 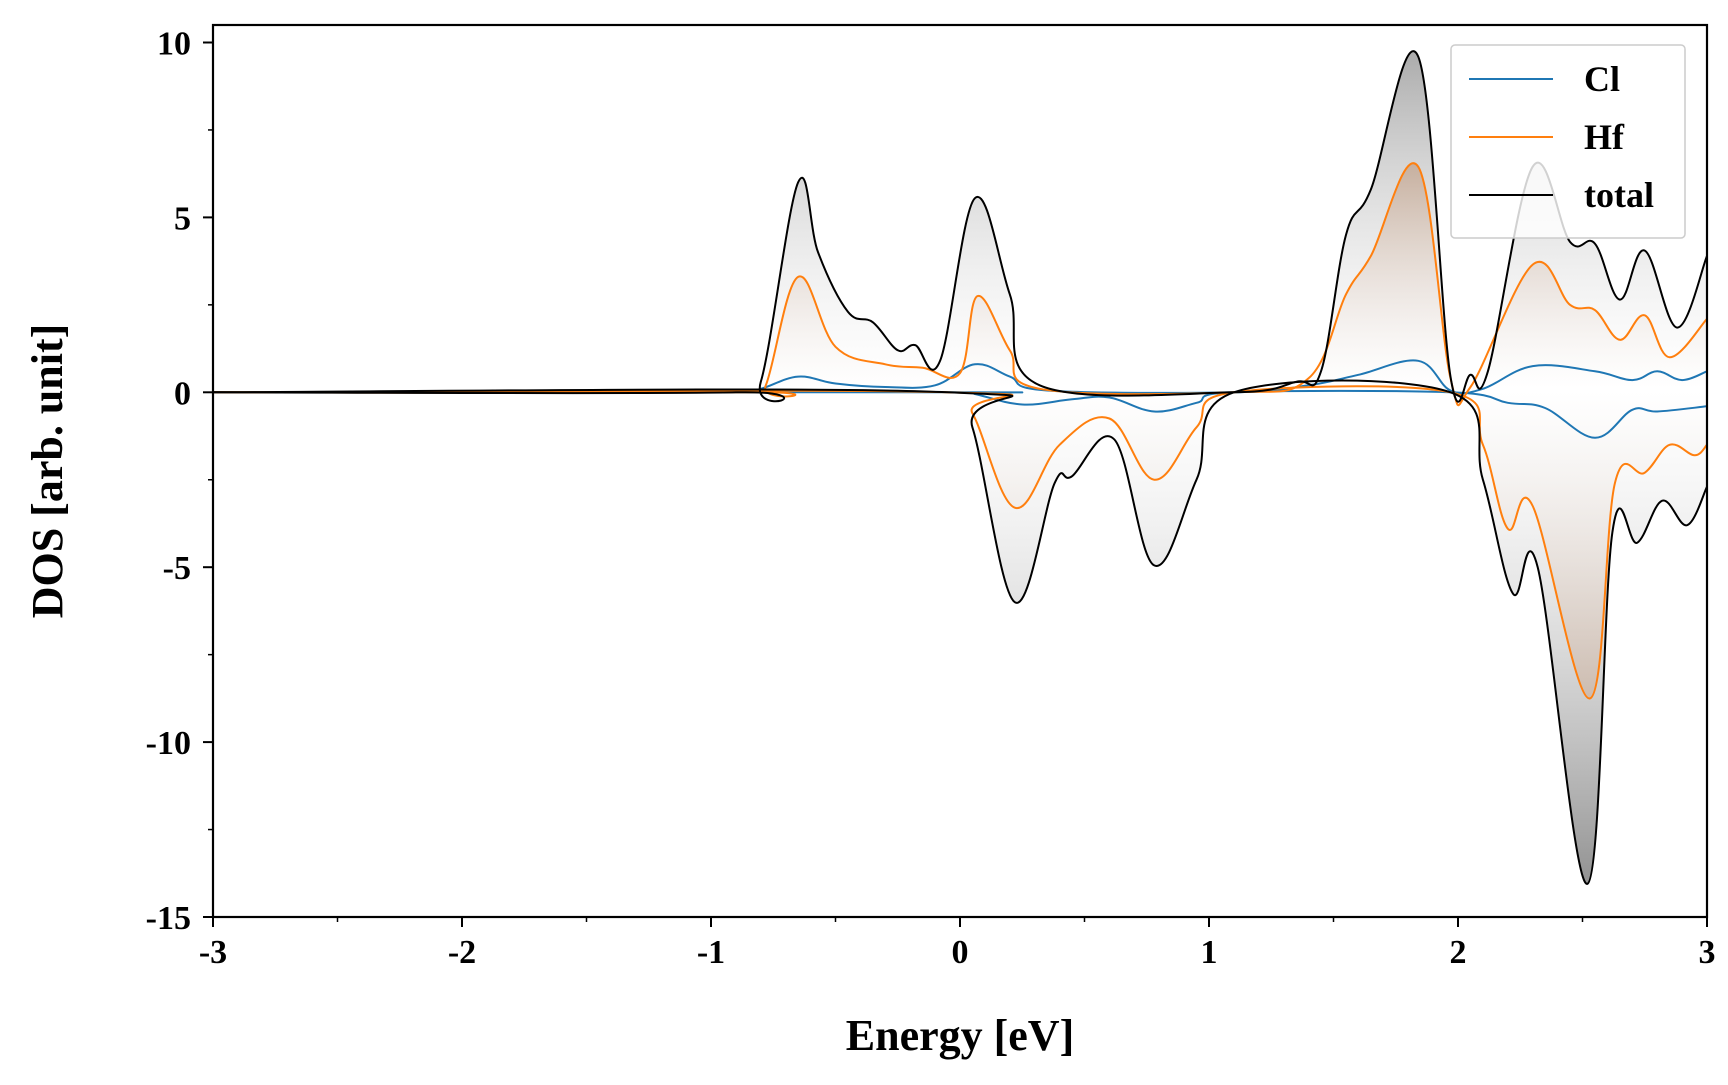 I want to click on y-tick-label: 5, so click(x=182, y=218).